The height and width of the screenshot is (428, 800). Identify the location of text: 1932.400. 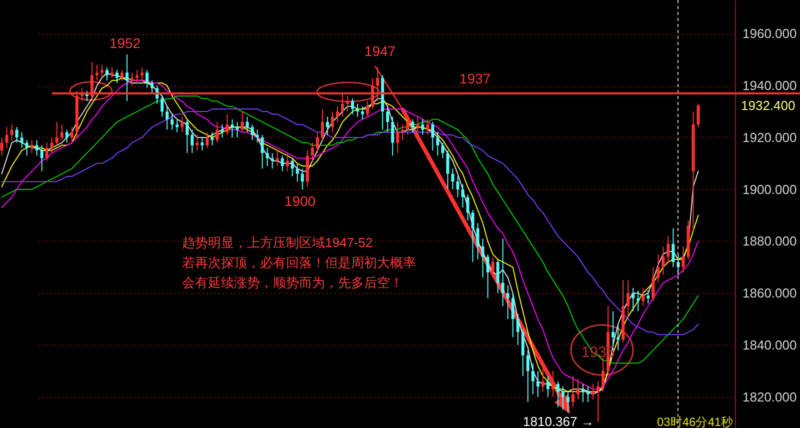
(768, 105).